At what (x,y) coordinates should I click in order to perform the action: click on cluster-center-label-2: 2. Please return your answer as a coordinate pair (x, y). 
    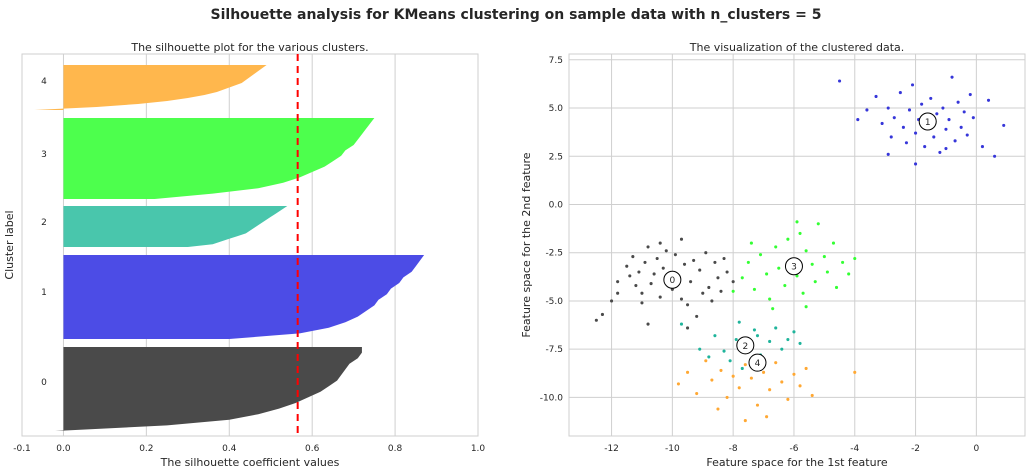
    Looking at the image, I should click on (745, 347).